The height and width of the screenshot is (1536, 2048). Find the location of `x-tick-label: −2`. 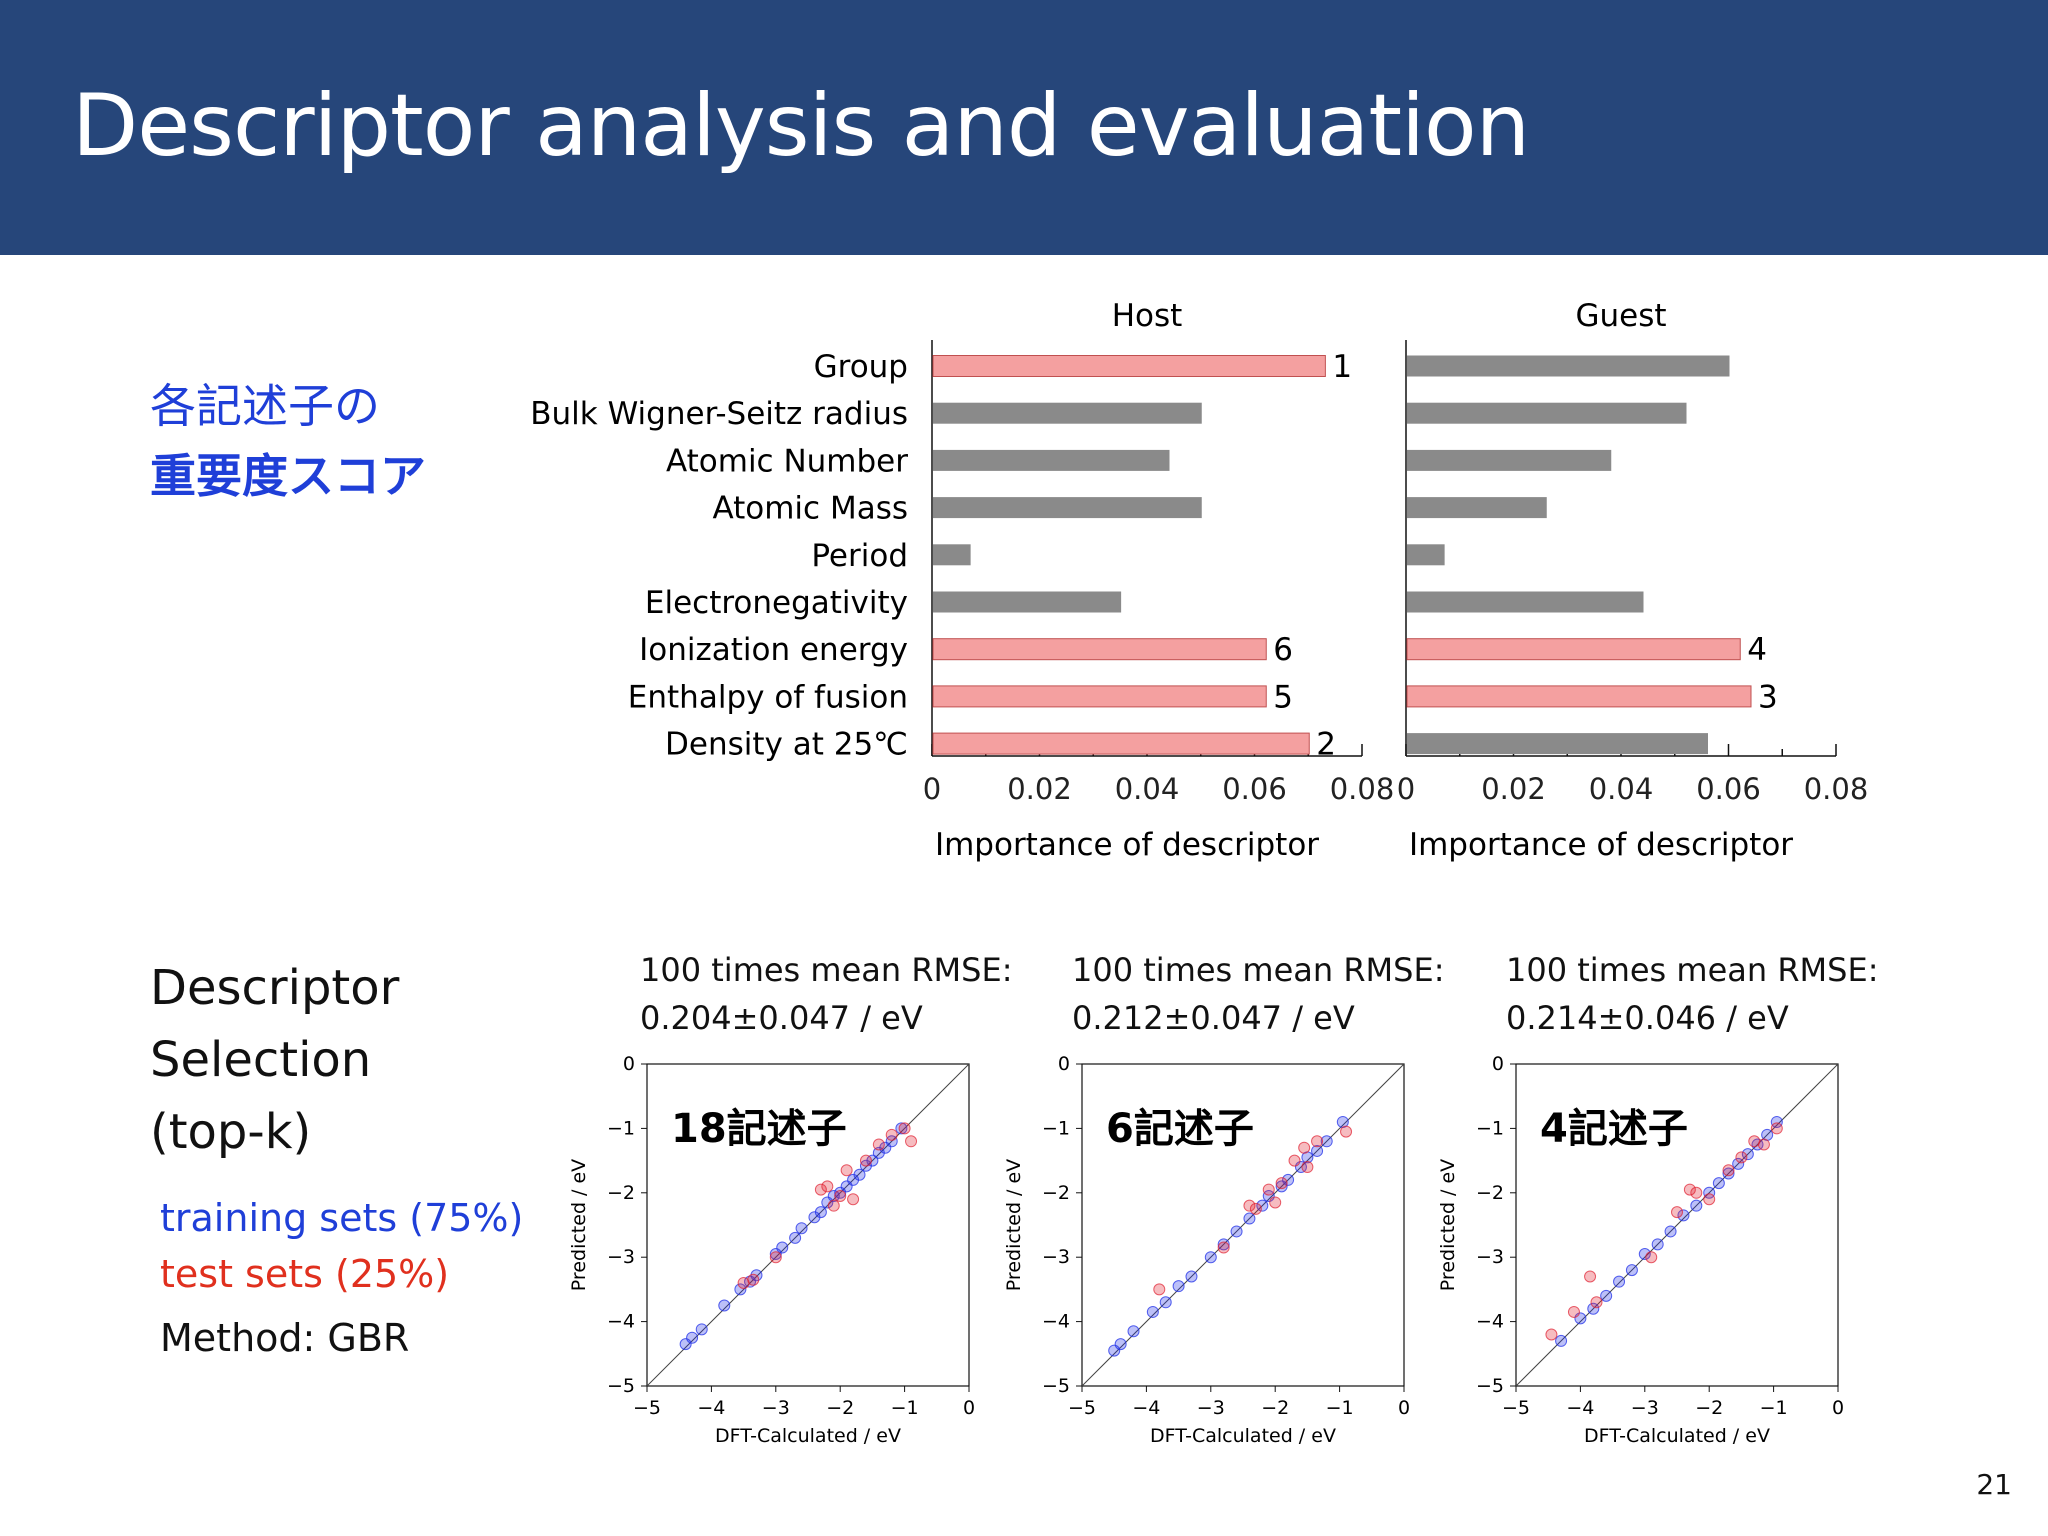

x-tick-label: −2 is located at coordinates (840, 1408).